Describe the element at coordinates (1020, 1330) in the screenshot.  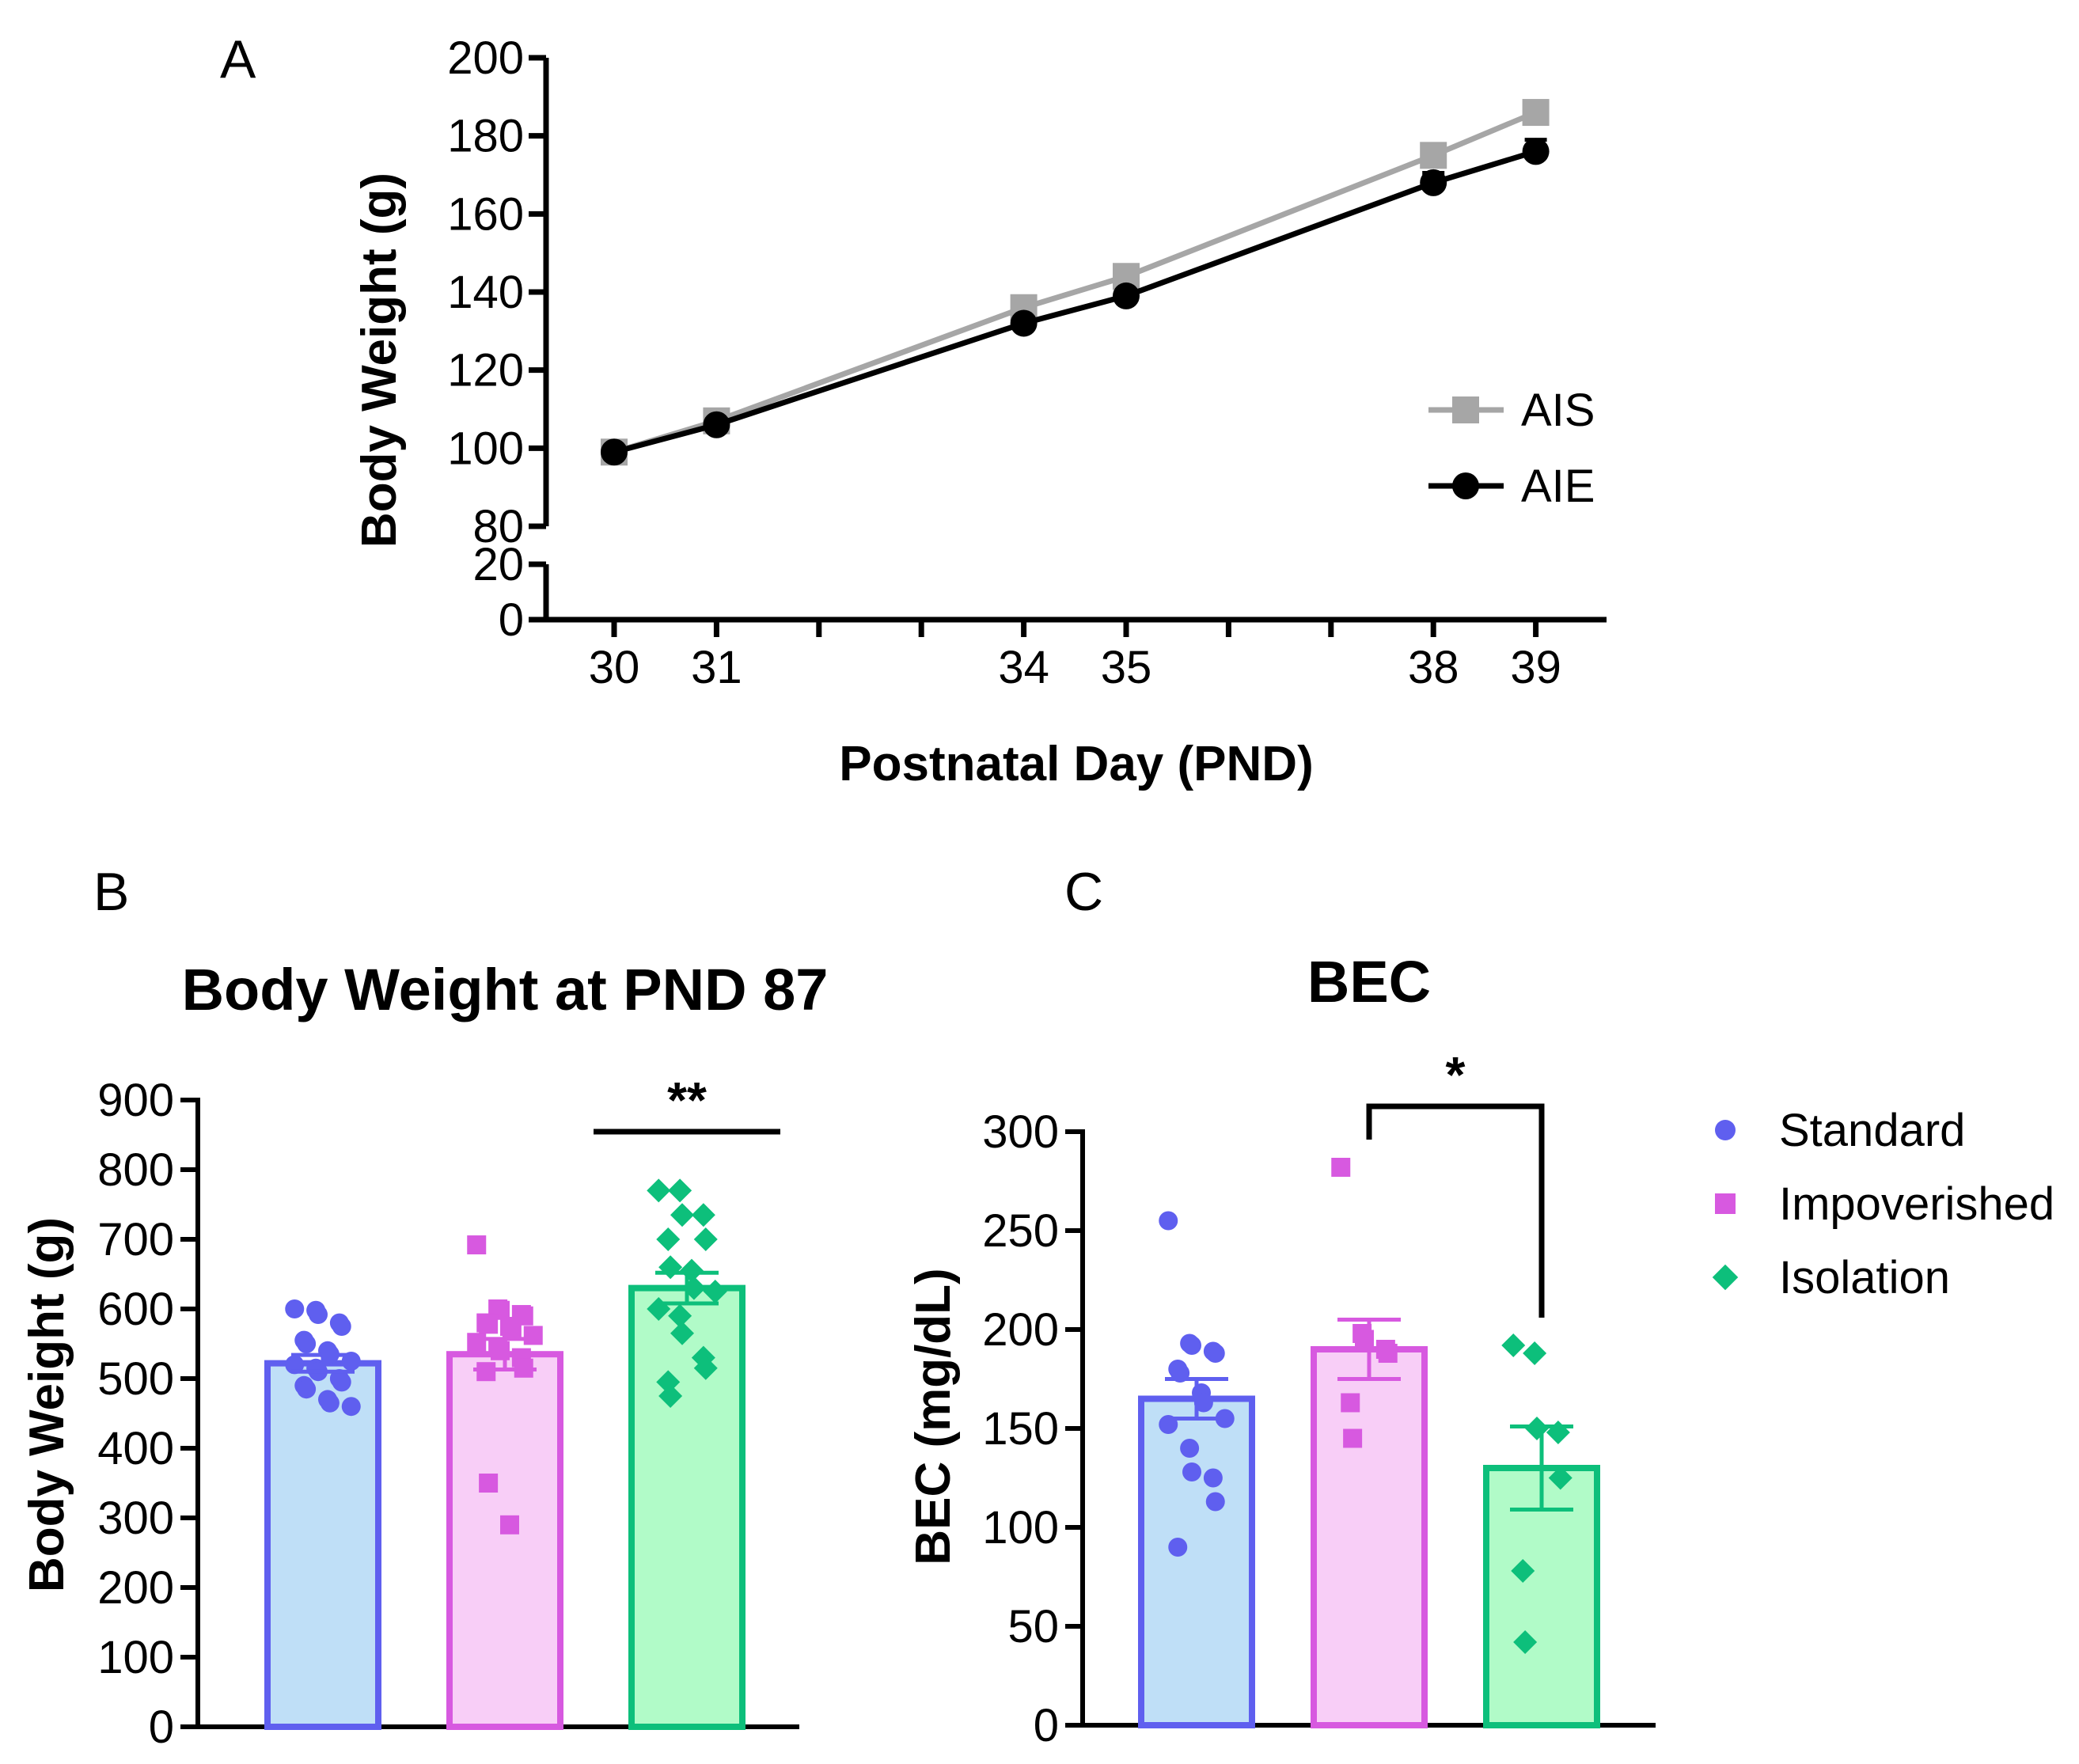
I see `panel-c-y-tick-label: 200` at that location.